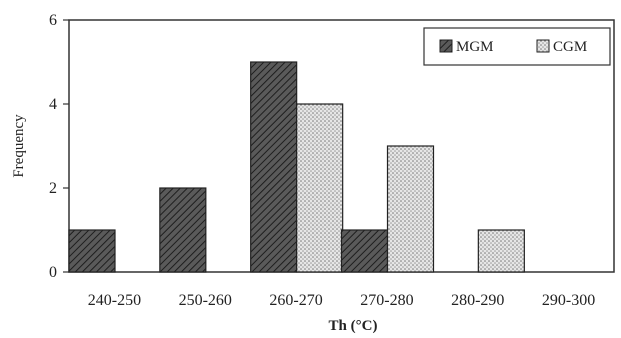 The height and width of the screenshot is (338, 621). I want to click on legend-box, so click(517, 46).